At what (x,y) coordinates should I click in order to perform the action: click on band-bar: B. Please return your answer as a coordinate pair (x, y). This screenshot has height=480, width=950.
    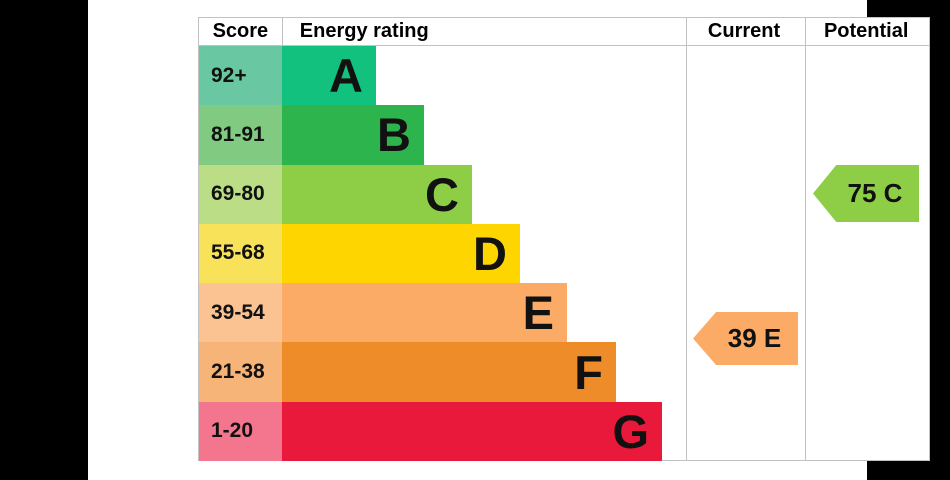
    Looking at the image, I should click on (353, 135).